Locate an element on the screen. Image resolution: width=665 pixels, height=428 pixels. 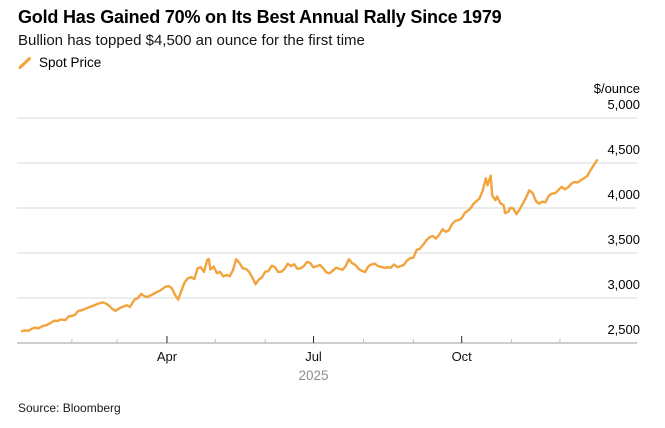
source-note: Source: Bloomberg is located at coordinates (69, 408).